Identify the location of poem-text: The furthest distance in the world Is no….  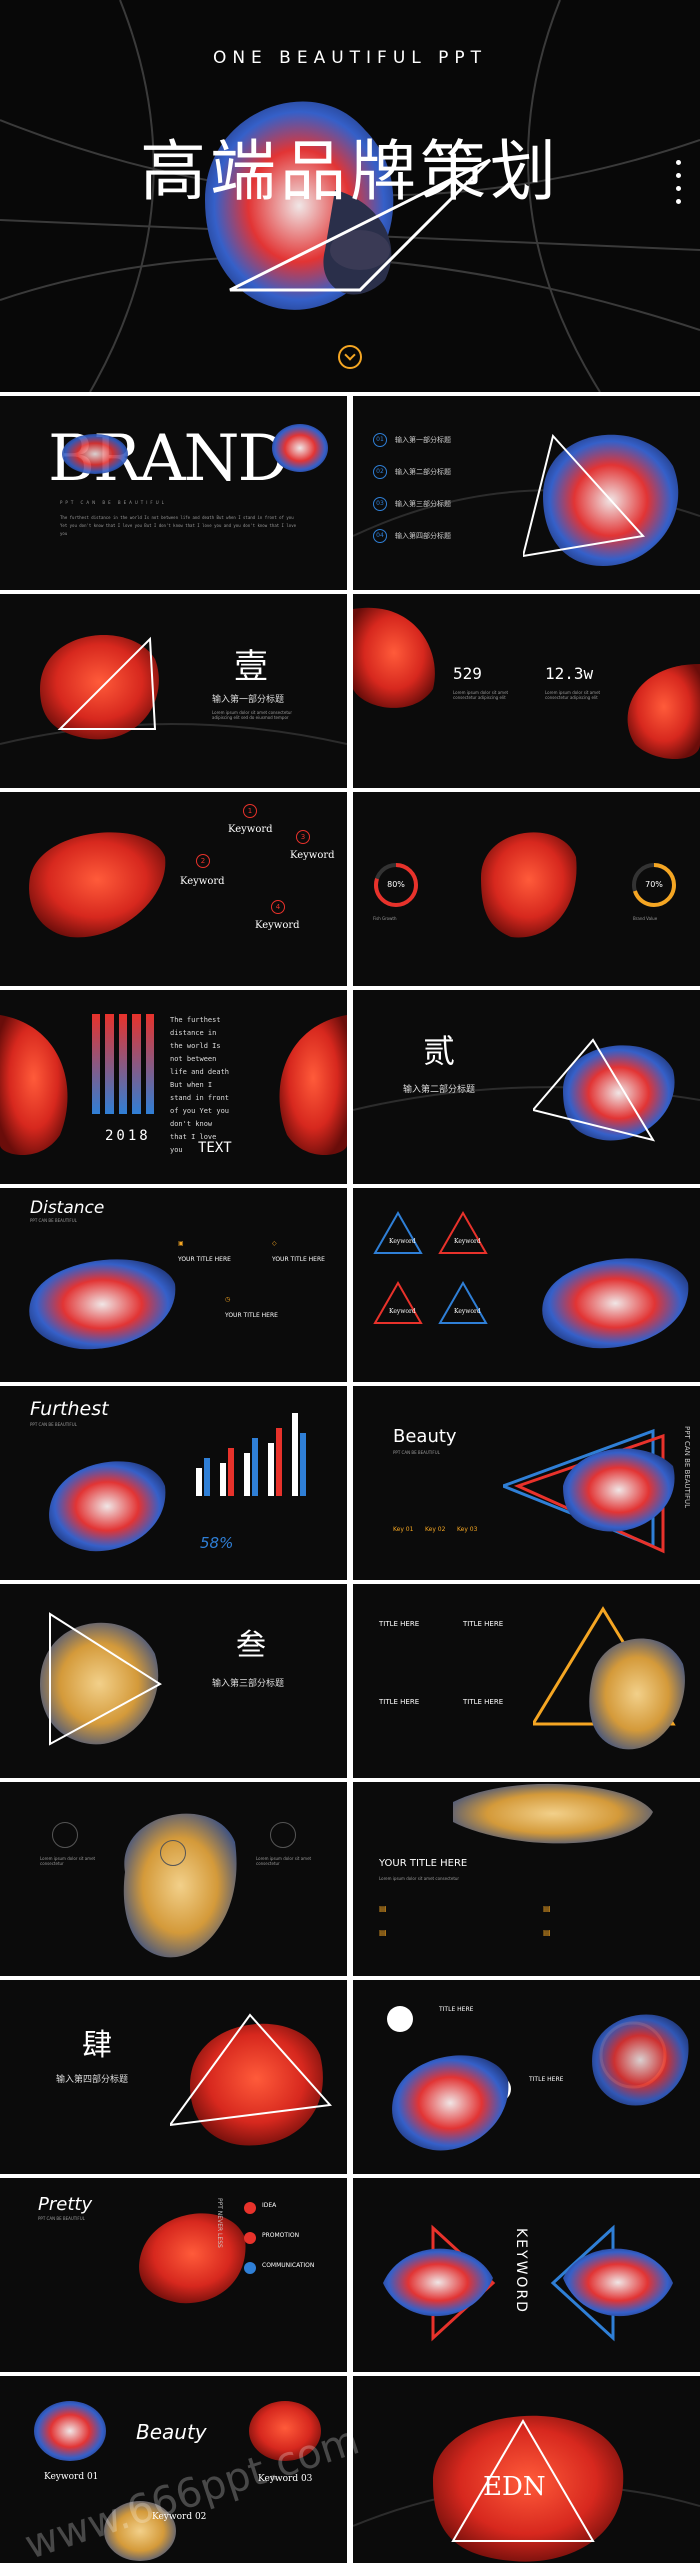
(200, 1085).